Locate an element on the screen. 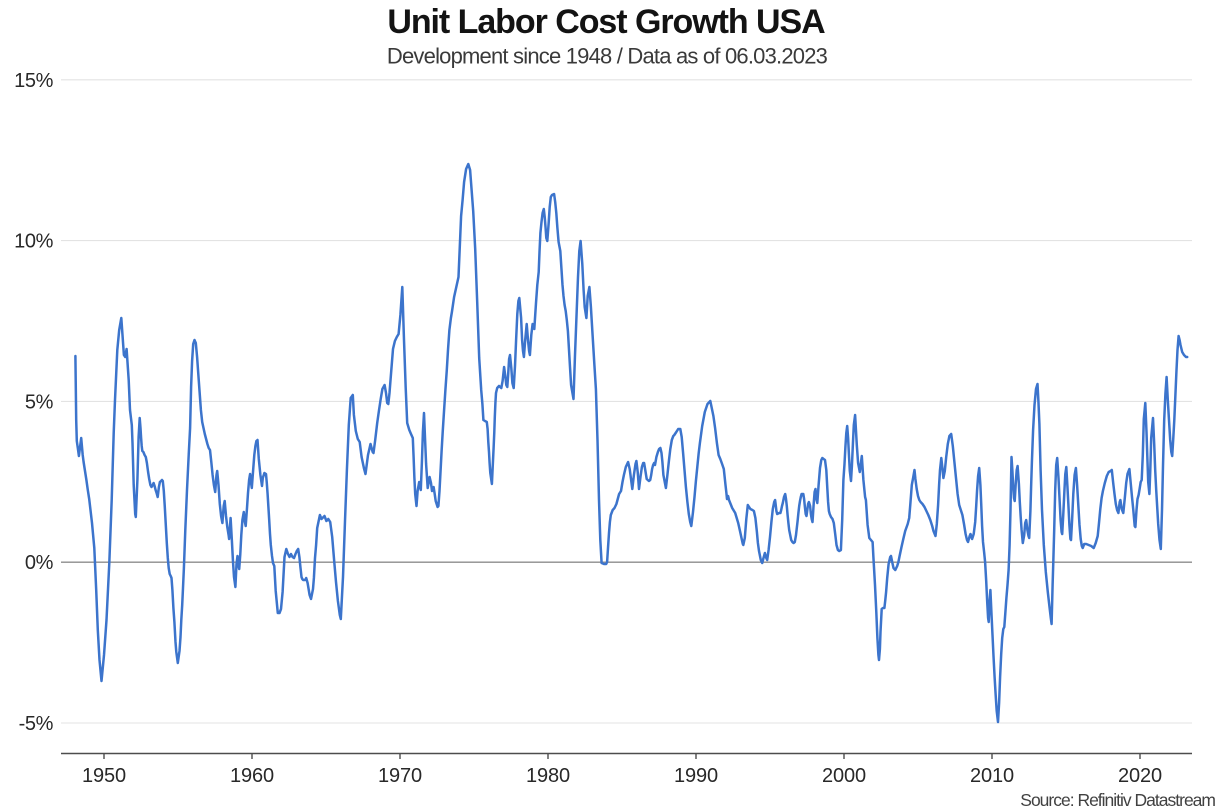  svg-text: 1970 is located at coordinates (400, 776).